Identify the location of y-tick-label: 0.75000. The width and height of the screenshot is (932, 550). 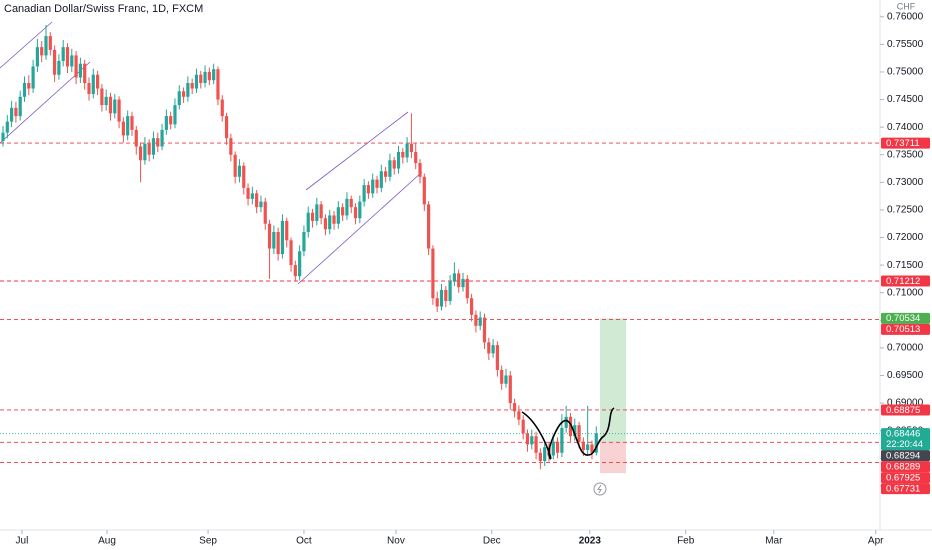
(905, 72).